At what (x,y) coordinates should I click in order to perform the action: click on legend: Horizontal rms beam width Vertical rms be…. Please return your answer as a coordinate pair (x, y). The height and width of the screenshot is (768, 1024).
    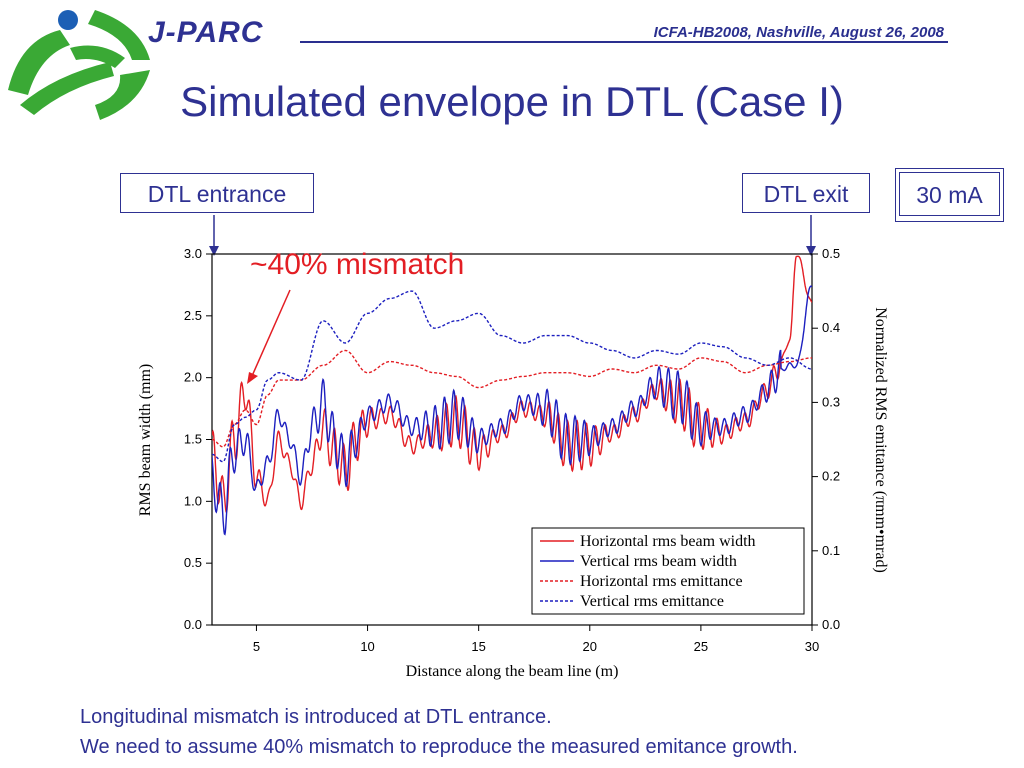
    Looking at the image, I should click on (668, 571).